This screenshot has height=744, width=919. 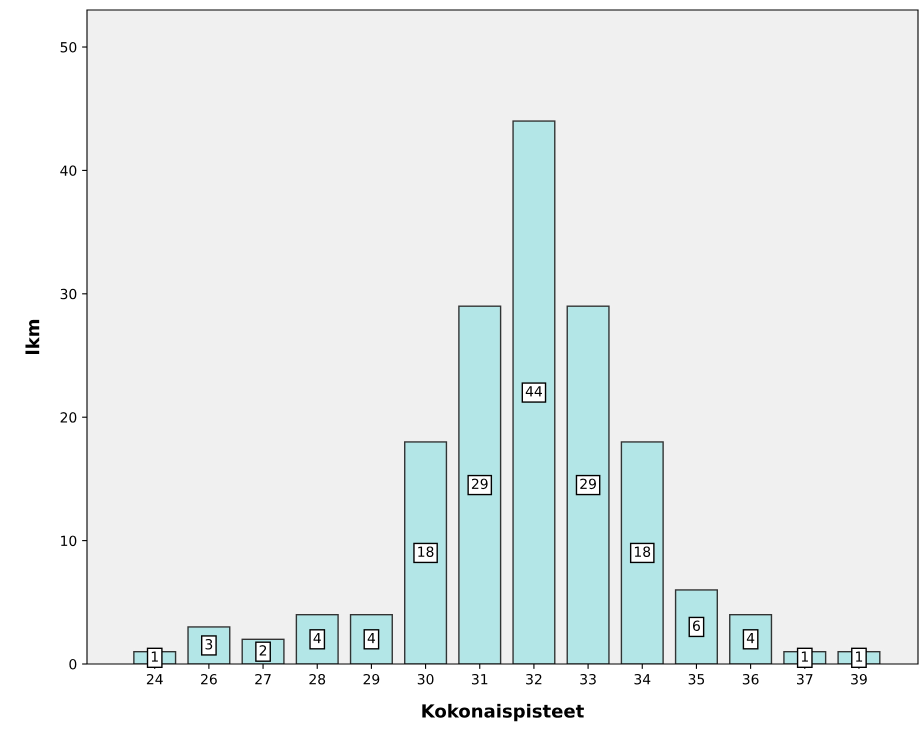 What do you see at coordinates (209, 644) in the screenshot?
I see `data-label: 3` at bounding box center [209, 644].